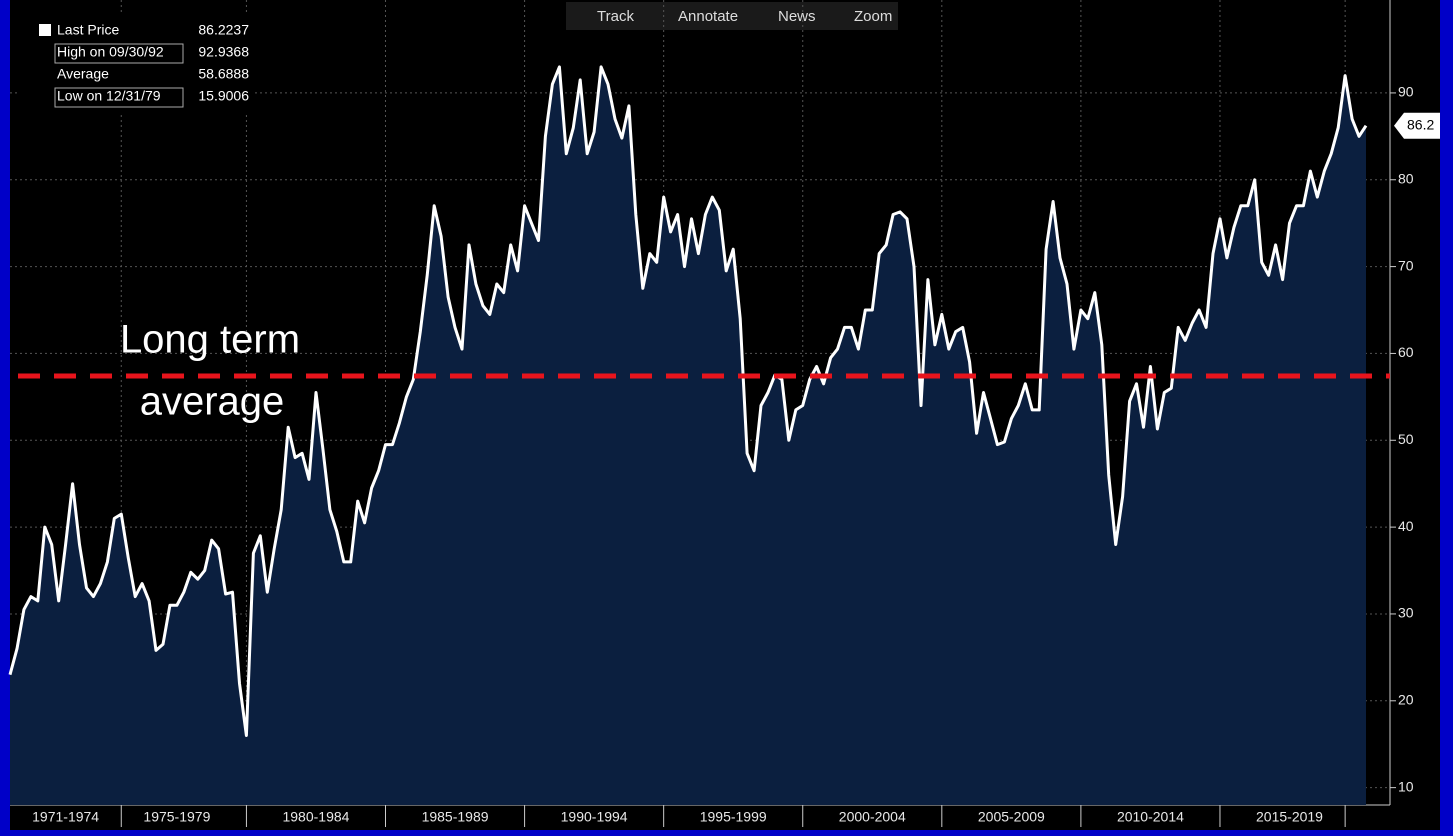 The image size is (1453, 836). I want to click on toolbar, so click(732, 16).